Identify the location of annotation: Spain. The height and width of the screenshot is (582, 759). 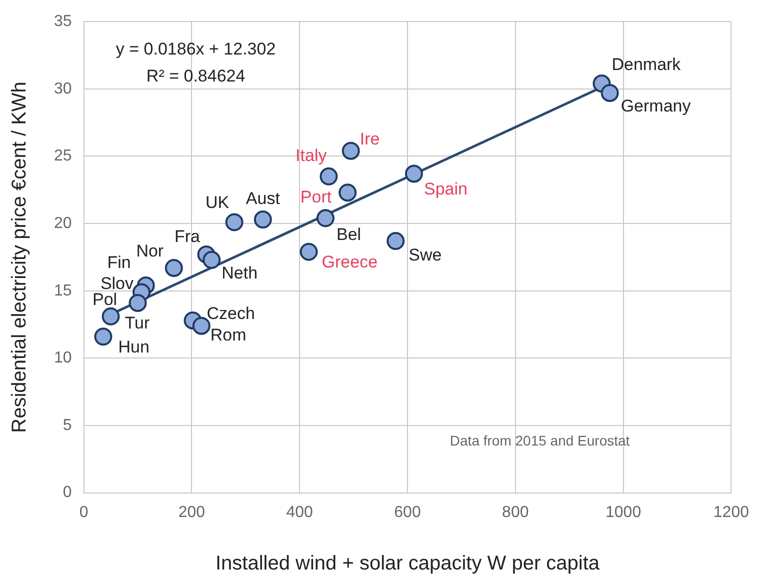
(446, 188).